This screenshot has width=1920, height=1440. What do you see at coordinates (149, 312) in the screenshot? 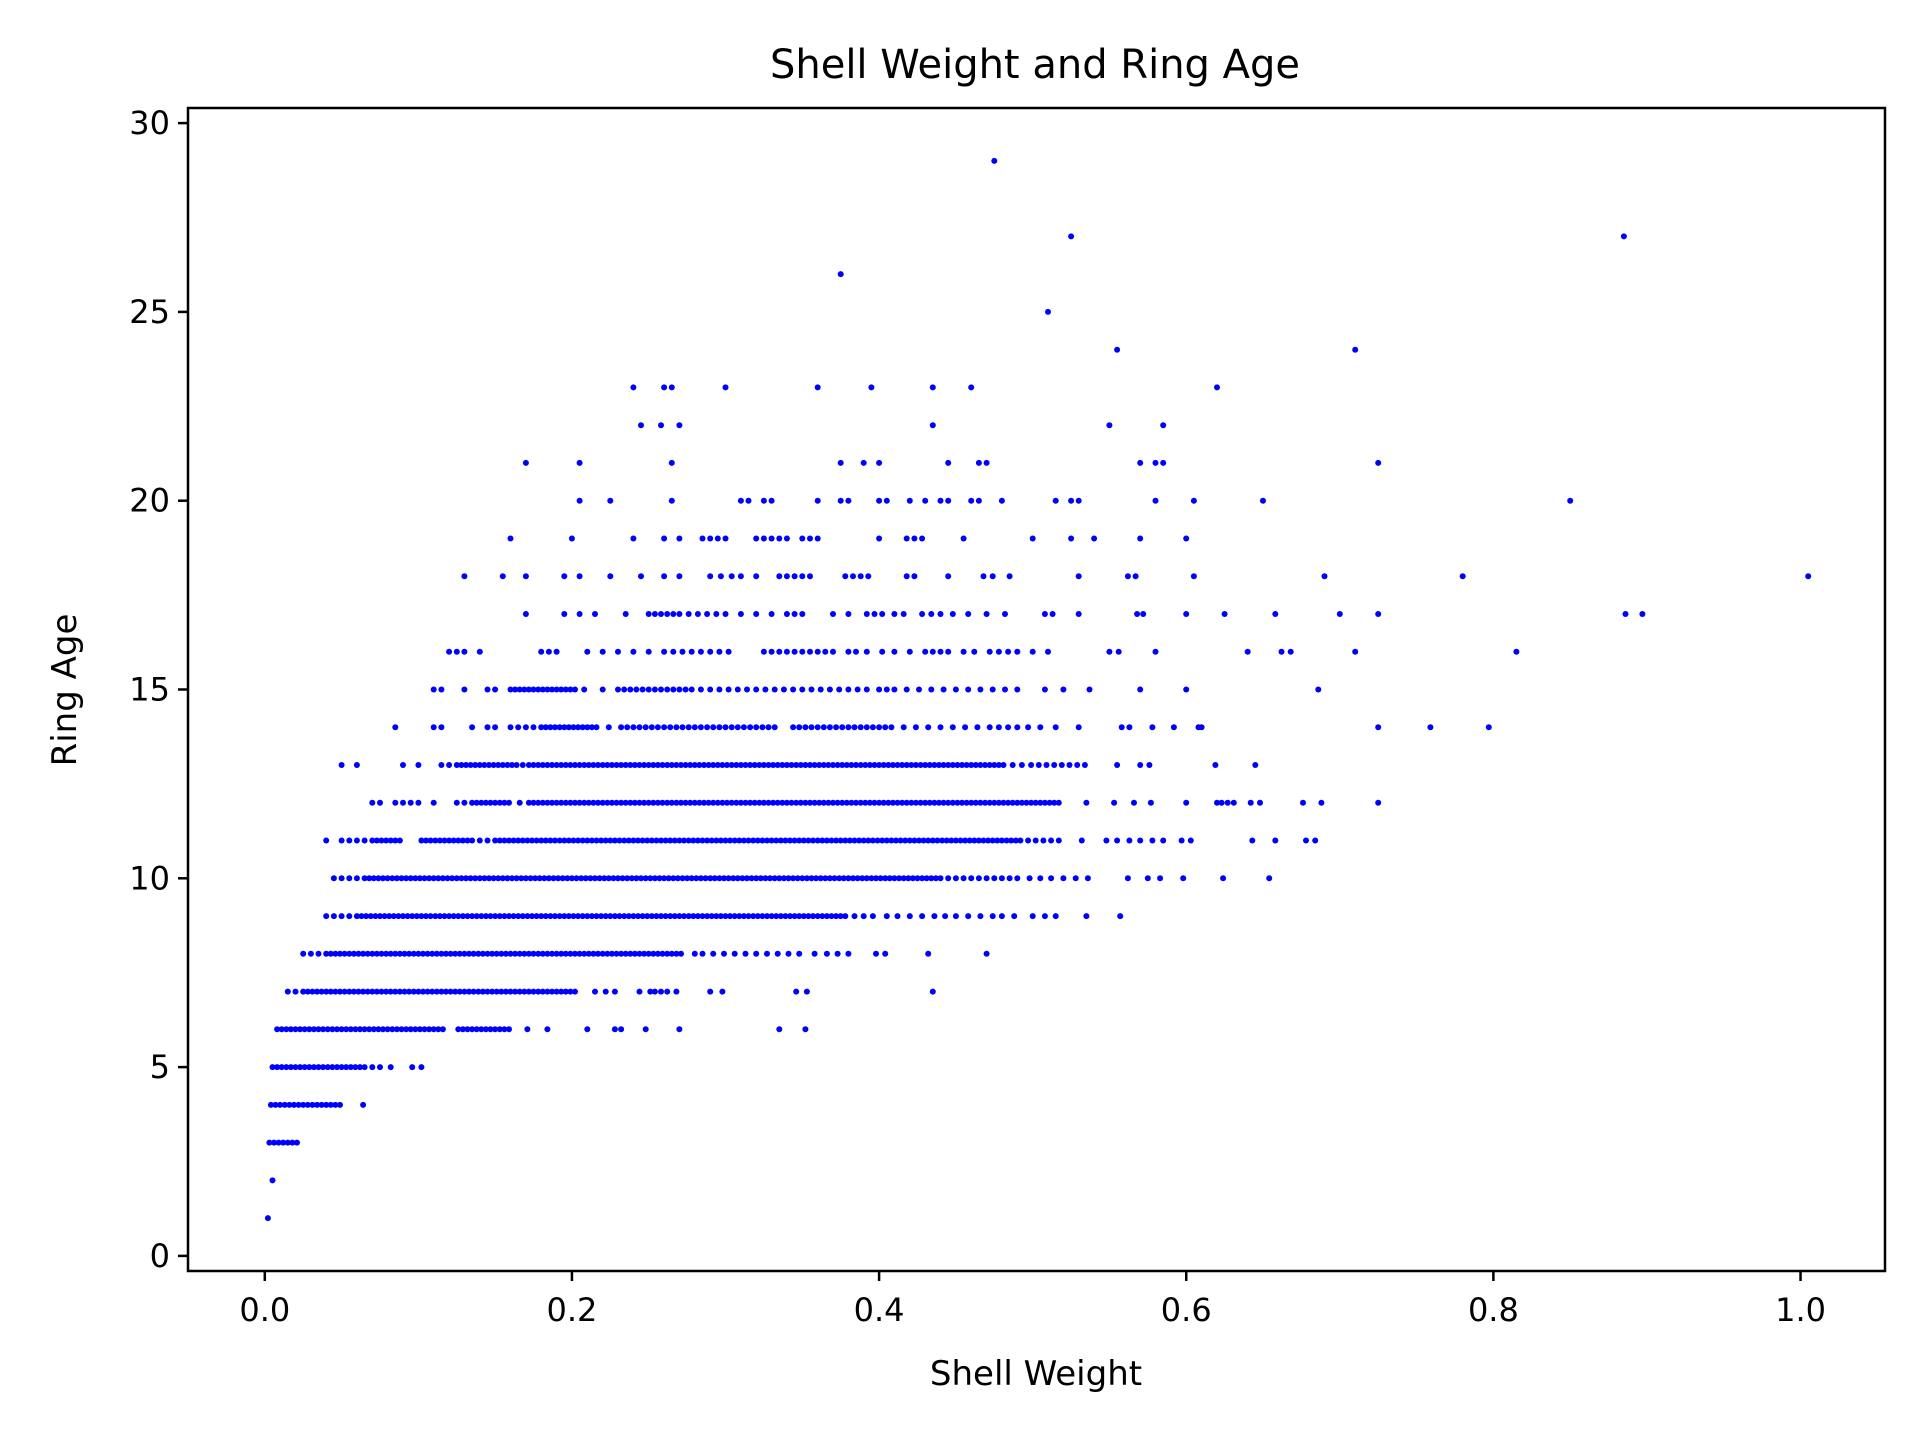
I see `y-tick-label: 25` at bounding box center [149, 312].